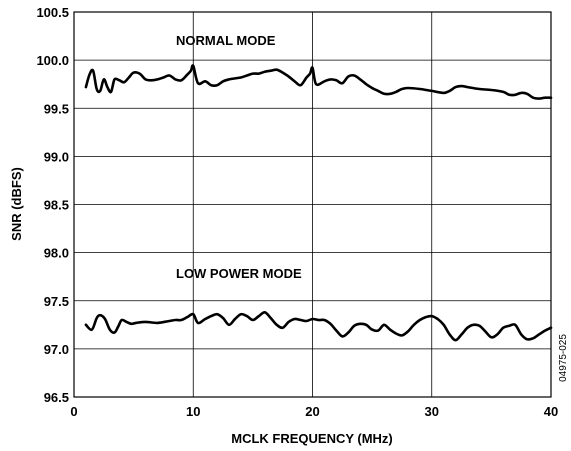  What do you see at coordinates (73, 411) in the screenshot?
I see `x-tick-label: 0` at bounding box center [73, 411].